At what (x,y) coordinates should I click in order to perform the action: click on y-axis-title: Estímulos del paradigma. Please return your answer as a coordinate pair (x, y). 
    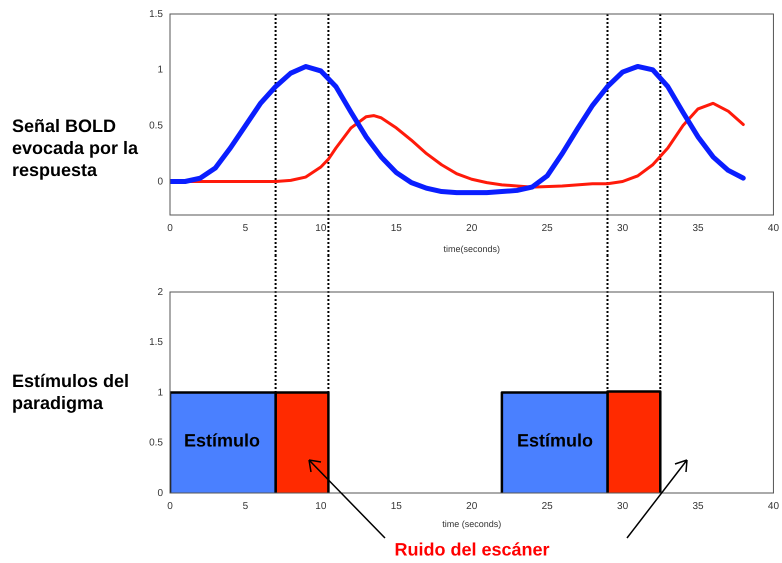
    Looking at the image, I should click on (71, 392).